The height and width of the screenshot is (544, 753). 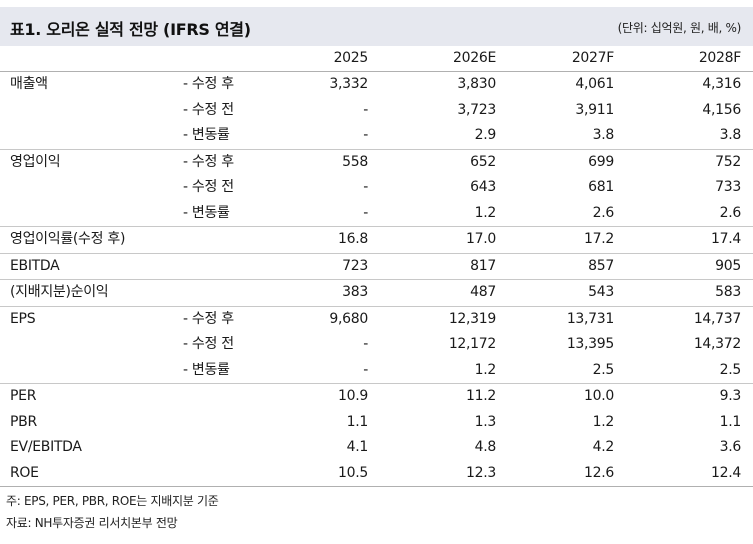 I want to click on table-cell: 4.1, so click(x=357, y=447).